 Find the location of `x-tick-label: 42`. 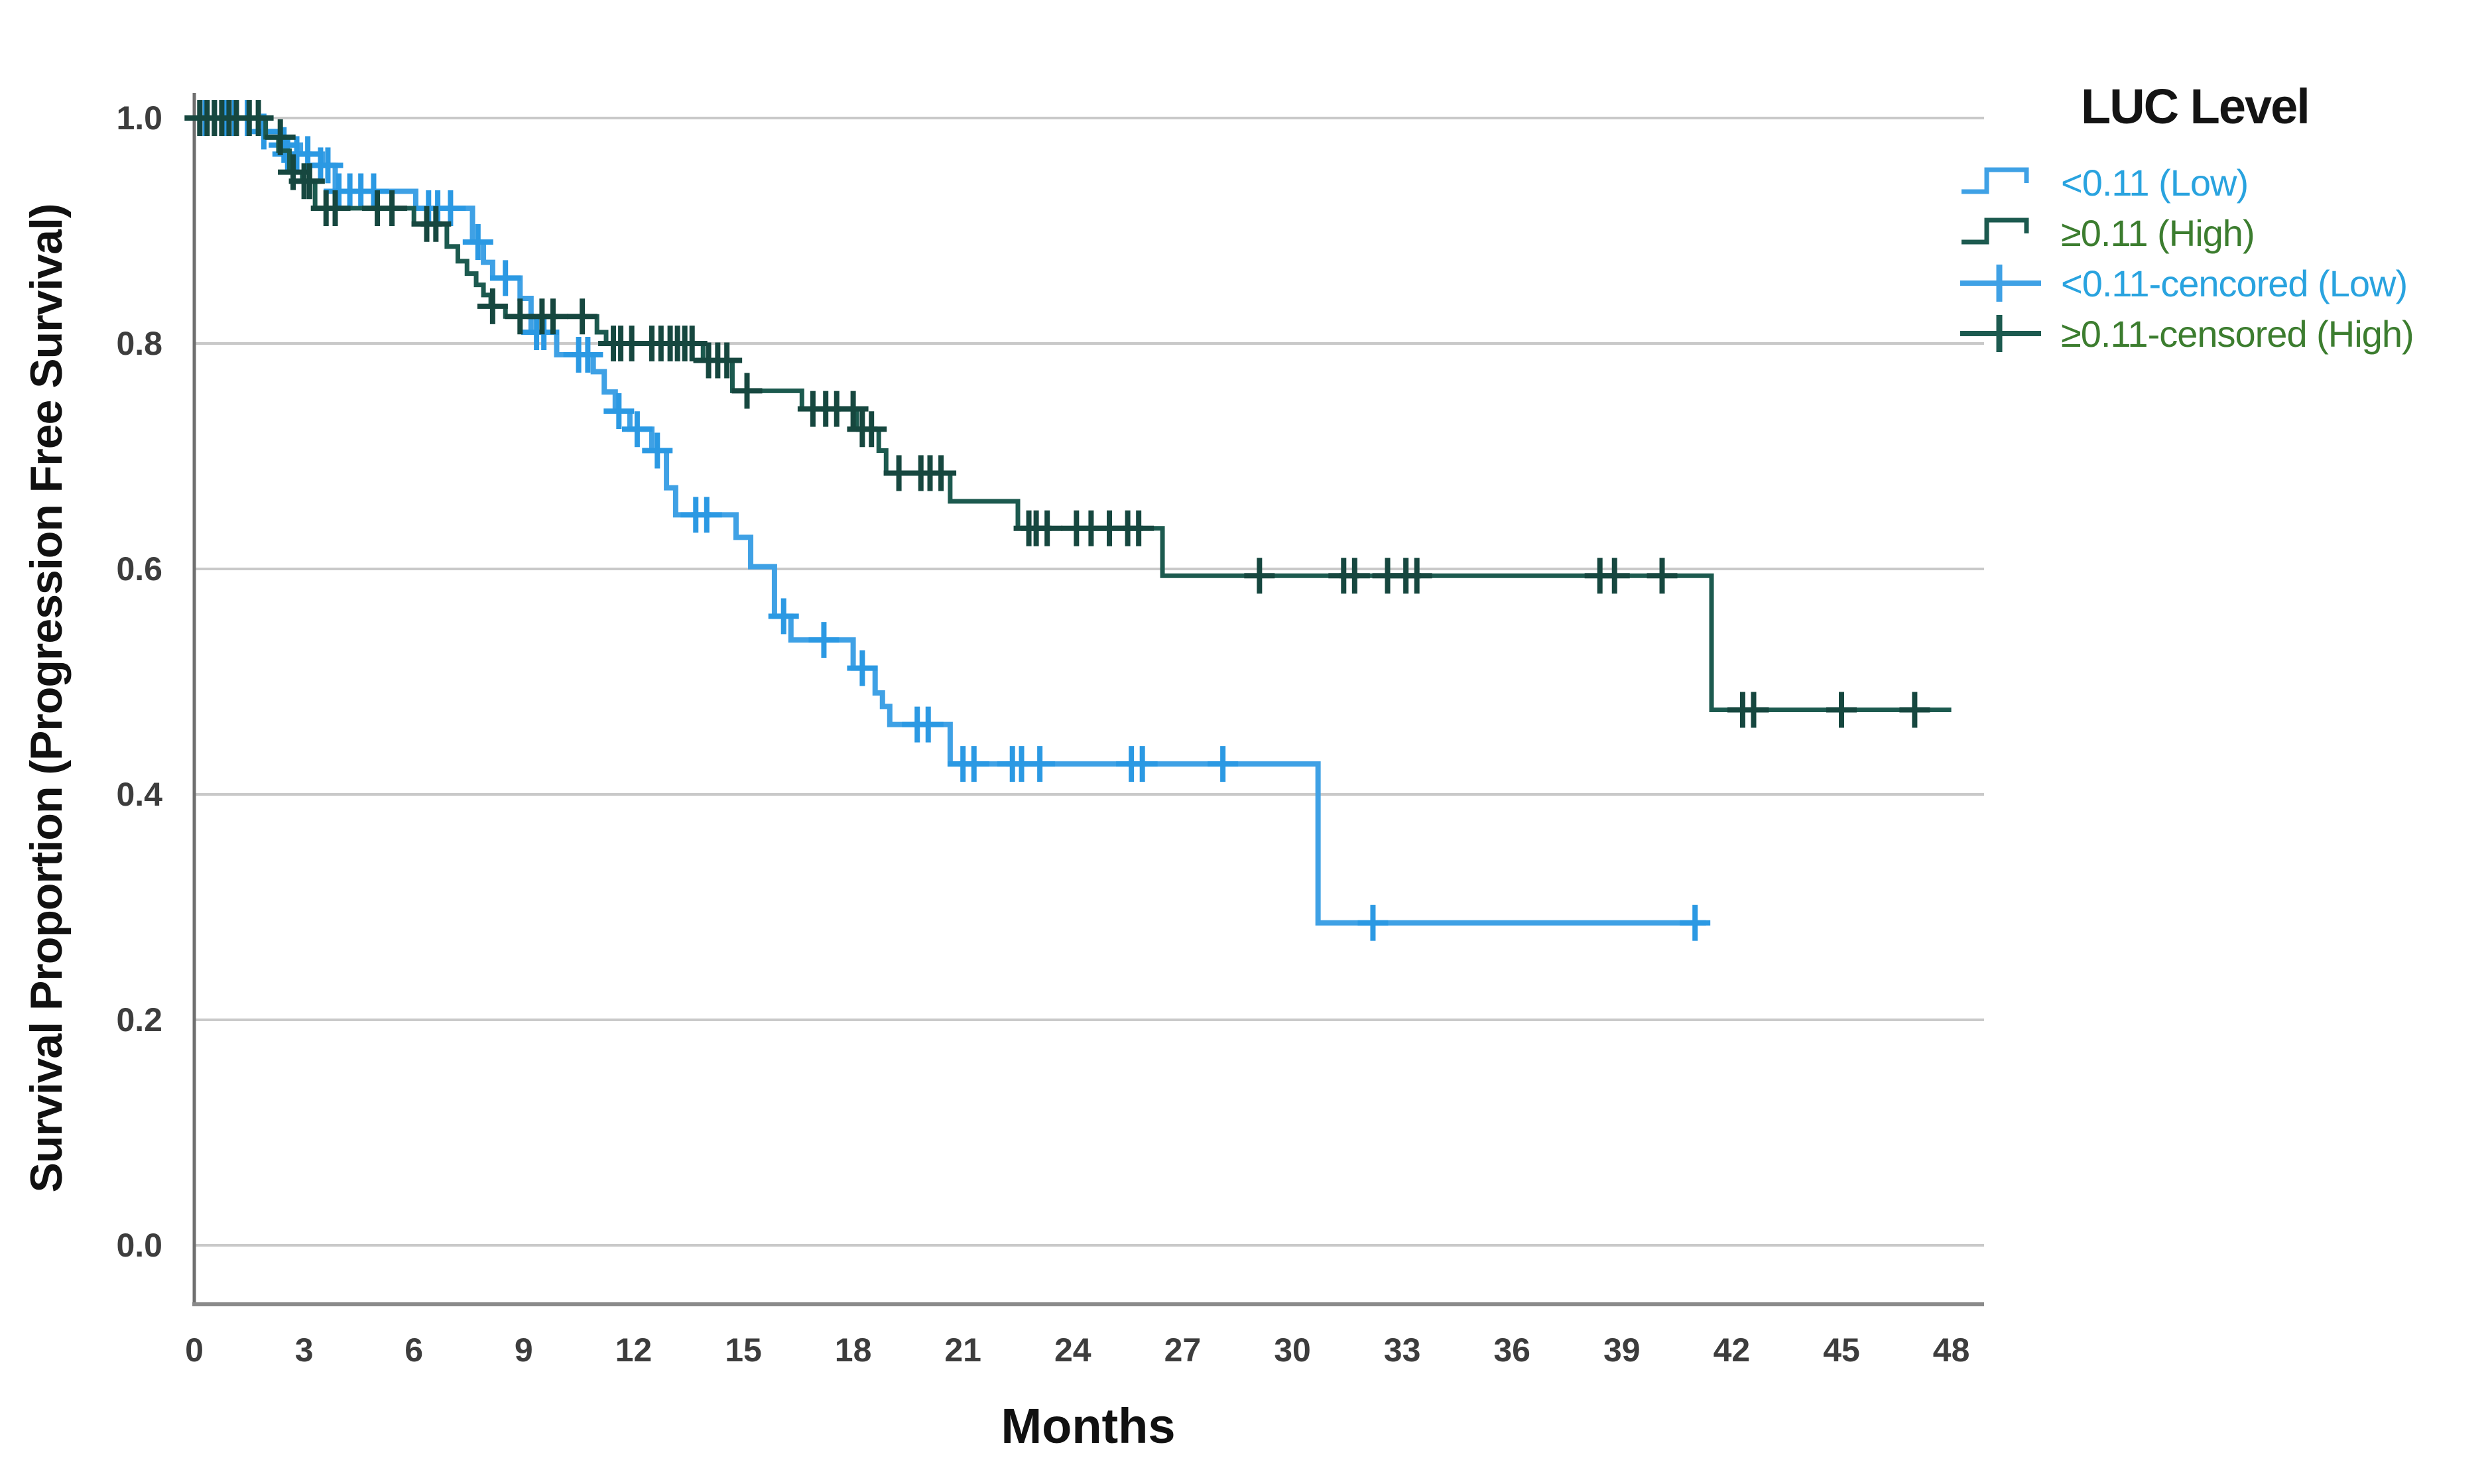

x-tick-label: 42 is located at coordinates (1732, 1350).